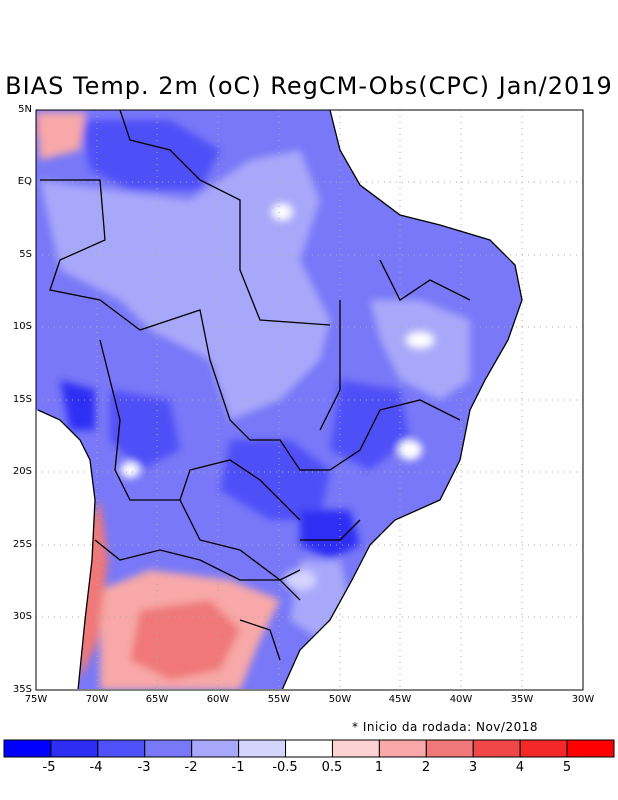 This screenshot has width=618, height=800. Describe the element at coordinates (36, 699) in the screenshot. I see `x-tick-label: 75W` at that location.